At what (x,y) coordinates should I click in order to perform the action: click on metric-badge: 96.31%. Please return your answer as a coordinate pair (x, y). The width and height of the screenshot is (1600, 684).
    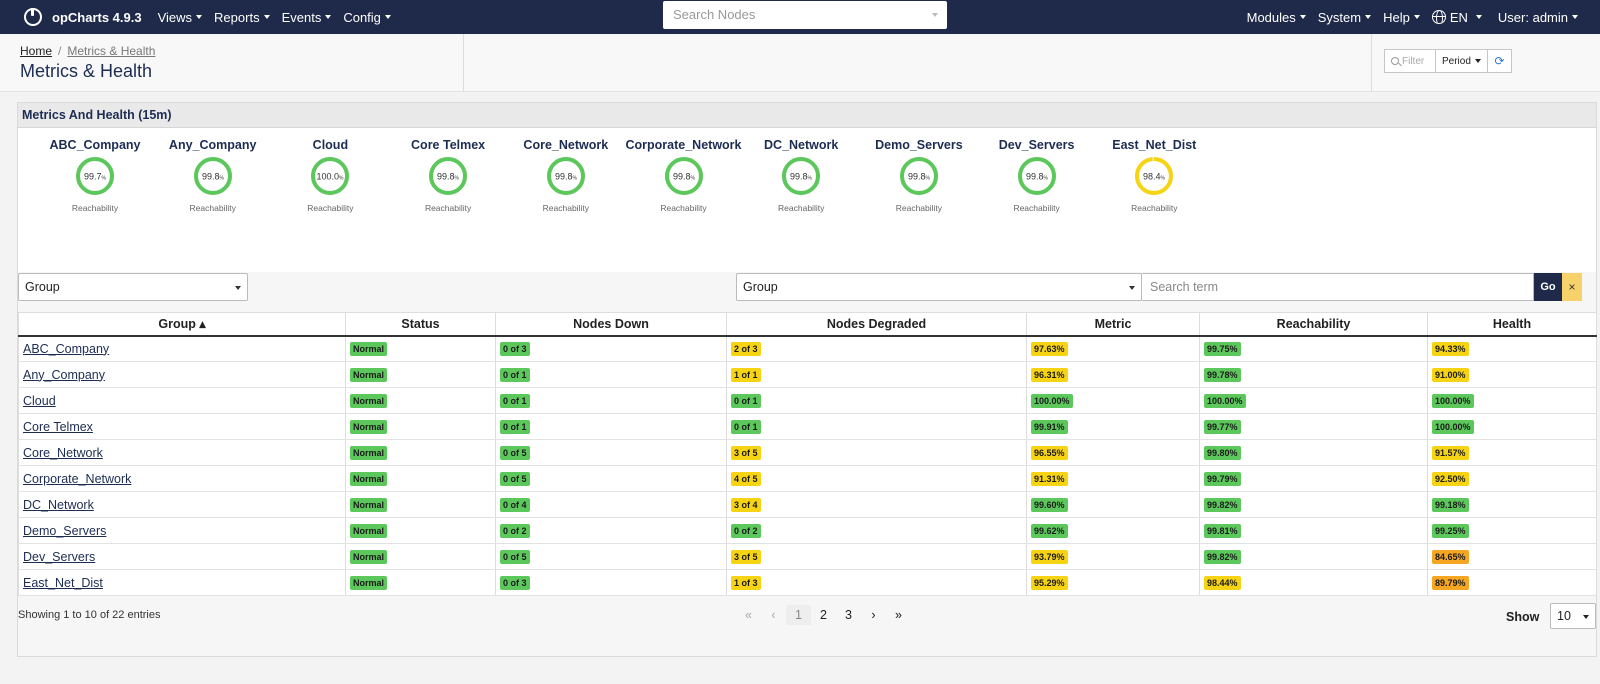
    Looking at the image, I should click on (1049, 375).